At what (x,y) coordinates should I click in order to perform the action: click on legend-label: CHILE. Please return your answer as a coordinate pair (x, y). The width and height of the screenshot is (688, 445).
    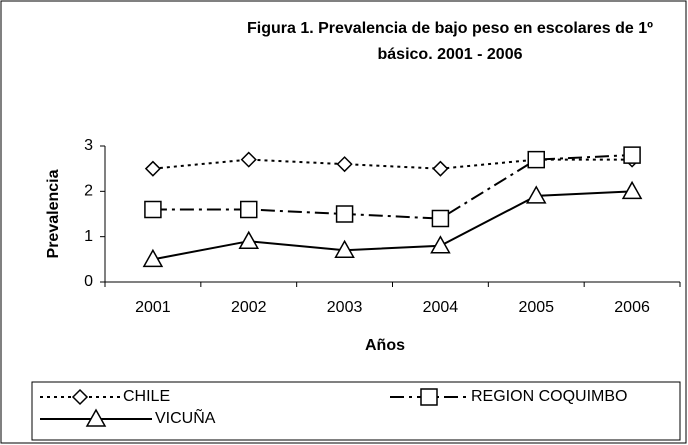
    Looking at the image, I should click on (146, 396).